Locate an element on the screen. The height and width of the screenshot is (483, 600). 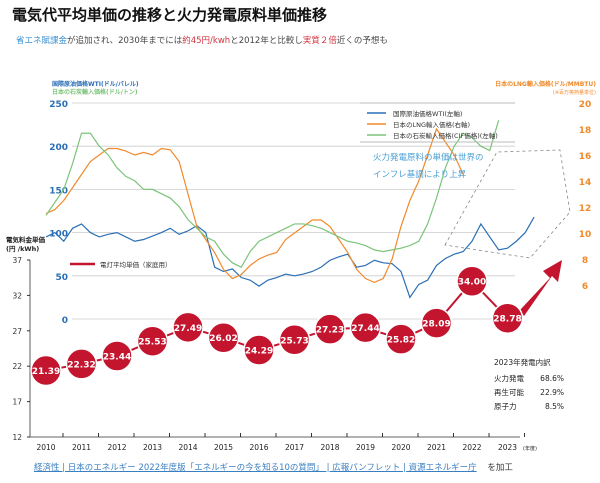
breakdown-value: 68.6% is located at coordinates (552, 378).